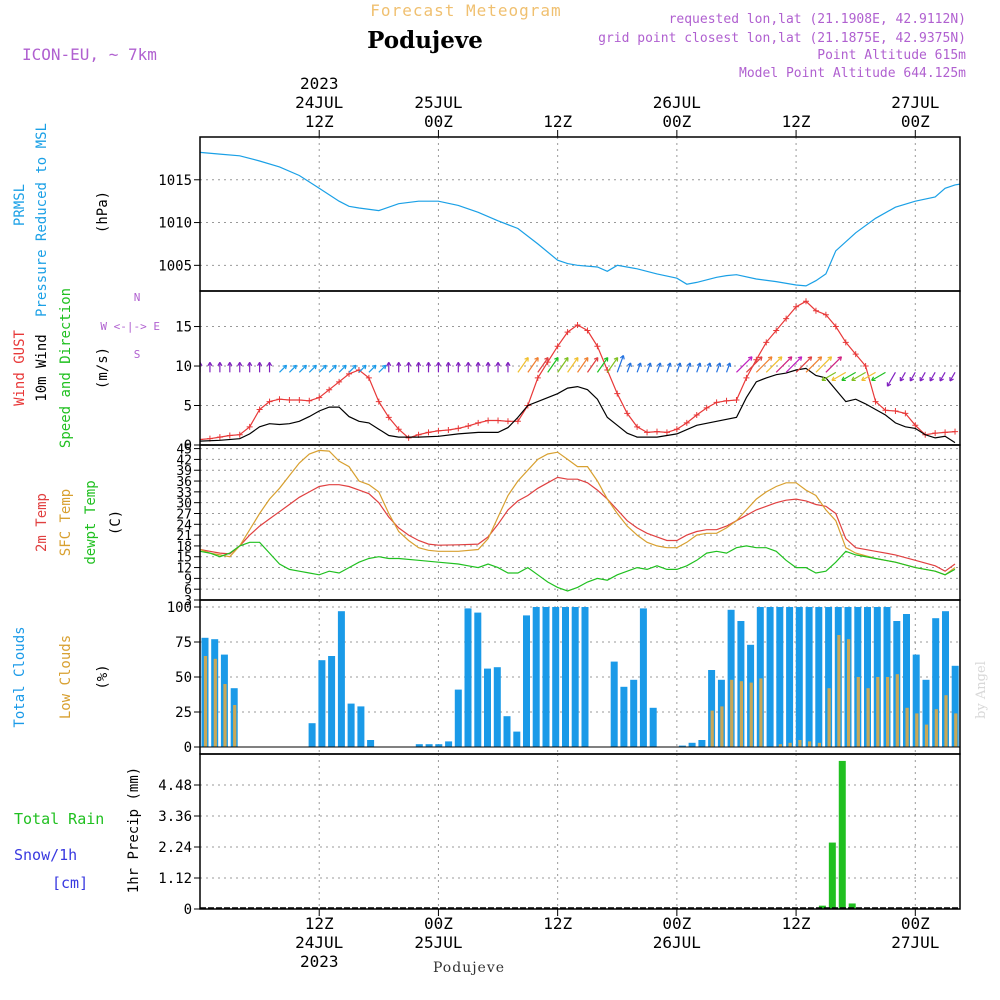  I want to click on ylabel-0: 2m Temp, so click(42, 522).